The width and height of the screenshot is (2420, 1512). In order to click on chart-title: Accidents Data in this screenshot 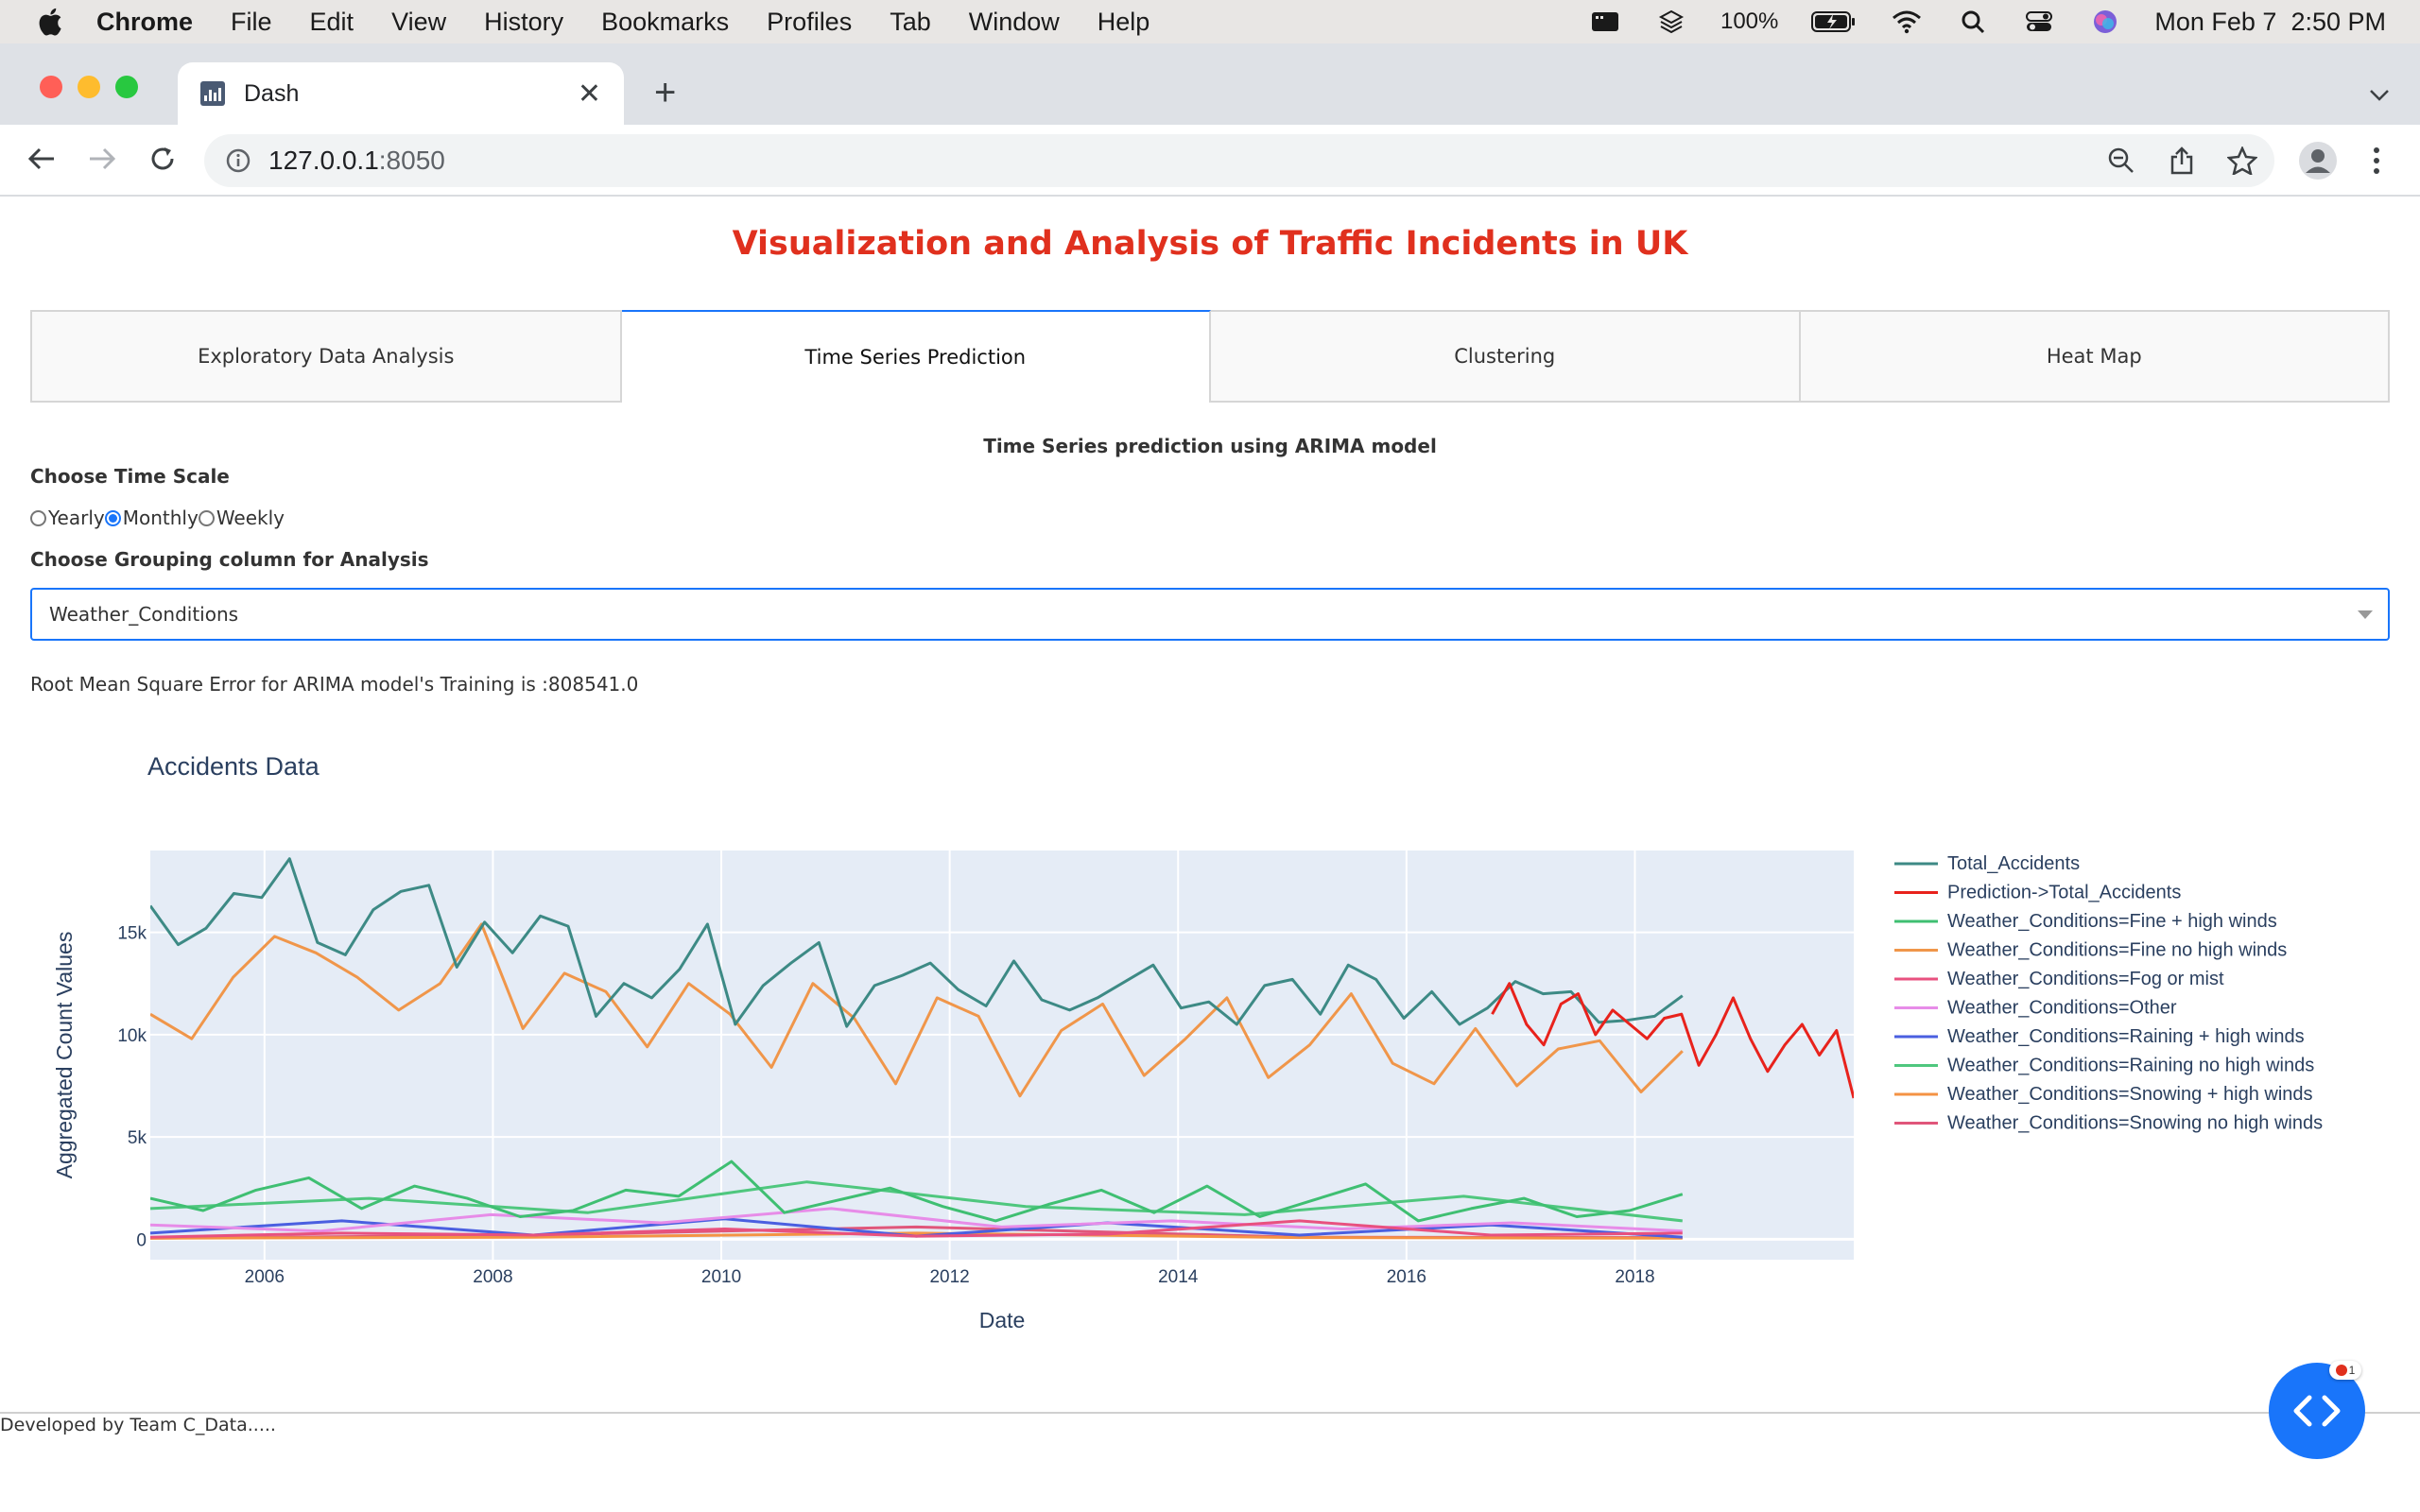, I will do `click(234, 766)`.